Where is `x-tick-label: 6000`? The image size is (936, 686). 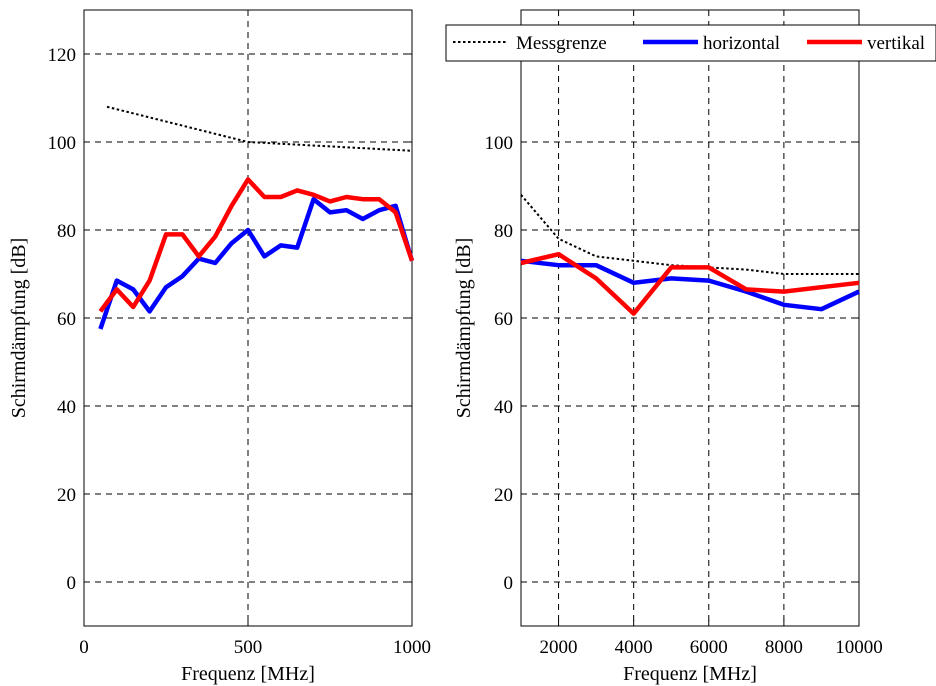
x-tick-label: 6000 is located at coordinates (709, 647).